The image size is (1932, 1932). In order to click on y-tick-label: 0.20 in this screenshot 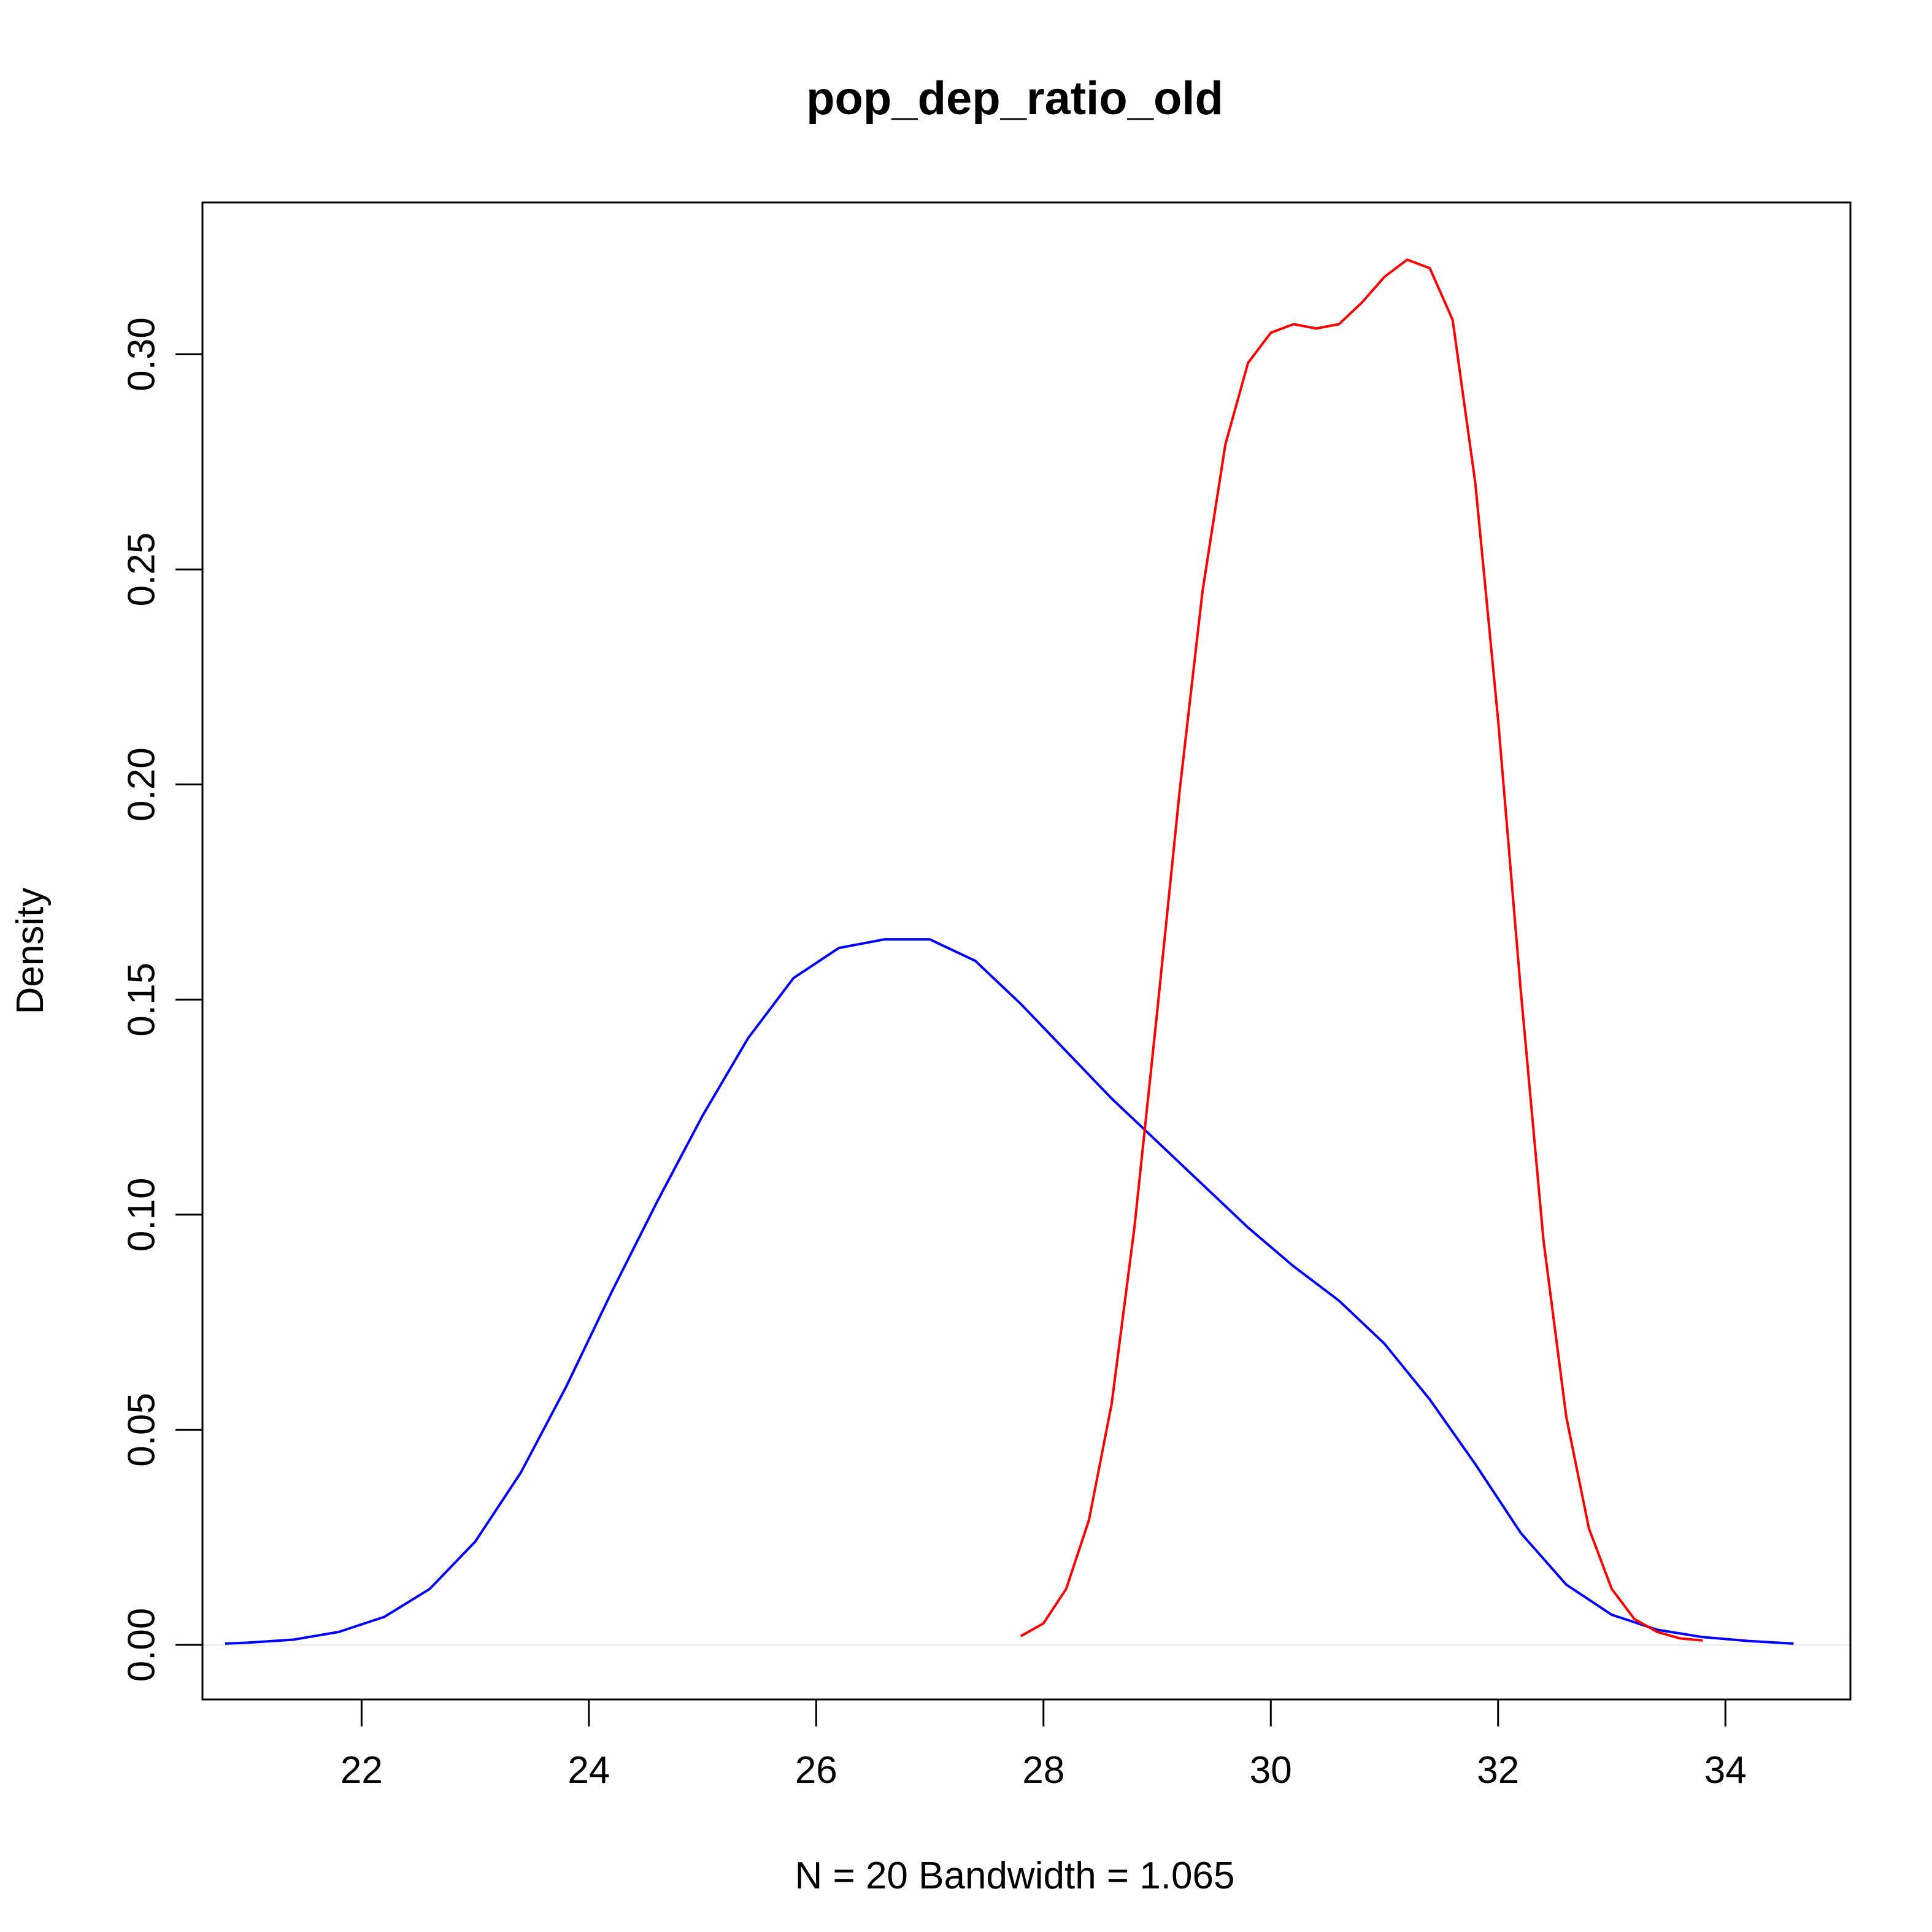, I will do `click(141, 784)`.